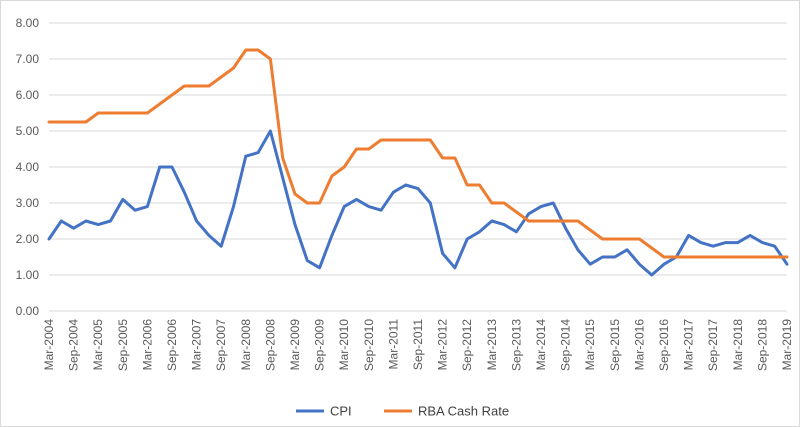 Image resolution: width=800 pixels, height=427 pixels. What do you see at coordinates (566, 345) in the screenshot?
I see `x-tick-label: Sep-2014` at bounding box center [566, 345].